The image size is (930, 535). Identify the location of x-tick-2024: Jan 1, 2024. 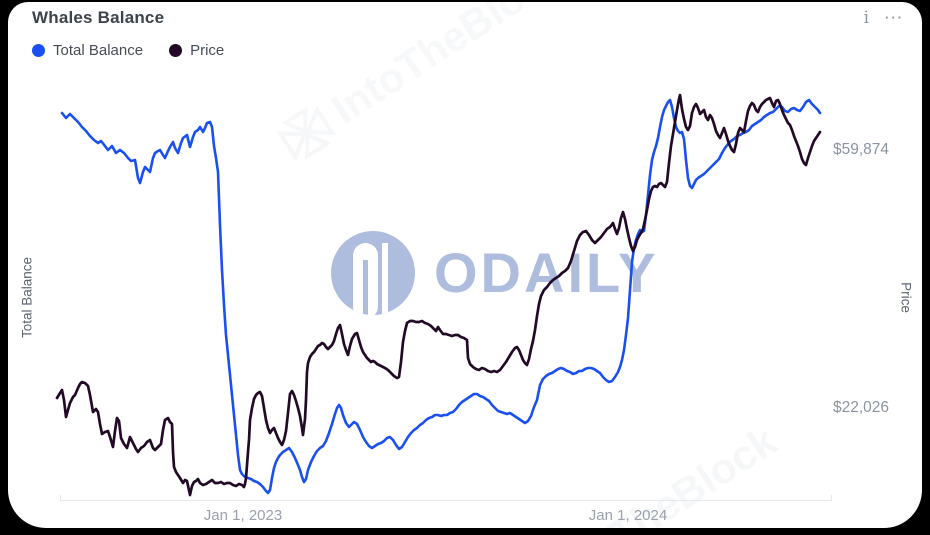
(628, 515).